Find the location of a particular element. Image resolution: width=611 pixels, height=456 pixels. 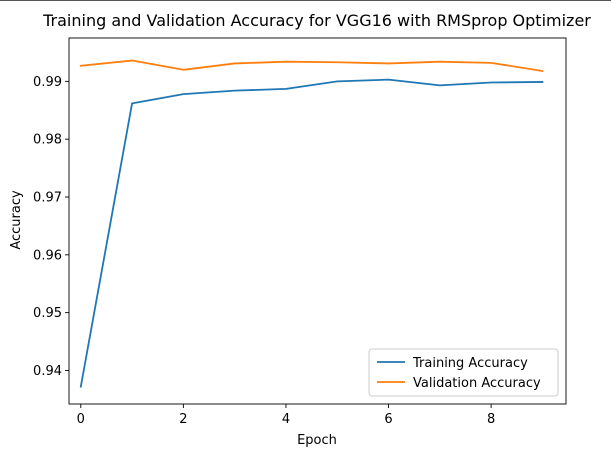

y-tick-label-3: 0.97 is located at coordinates (47, 198).